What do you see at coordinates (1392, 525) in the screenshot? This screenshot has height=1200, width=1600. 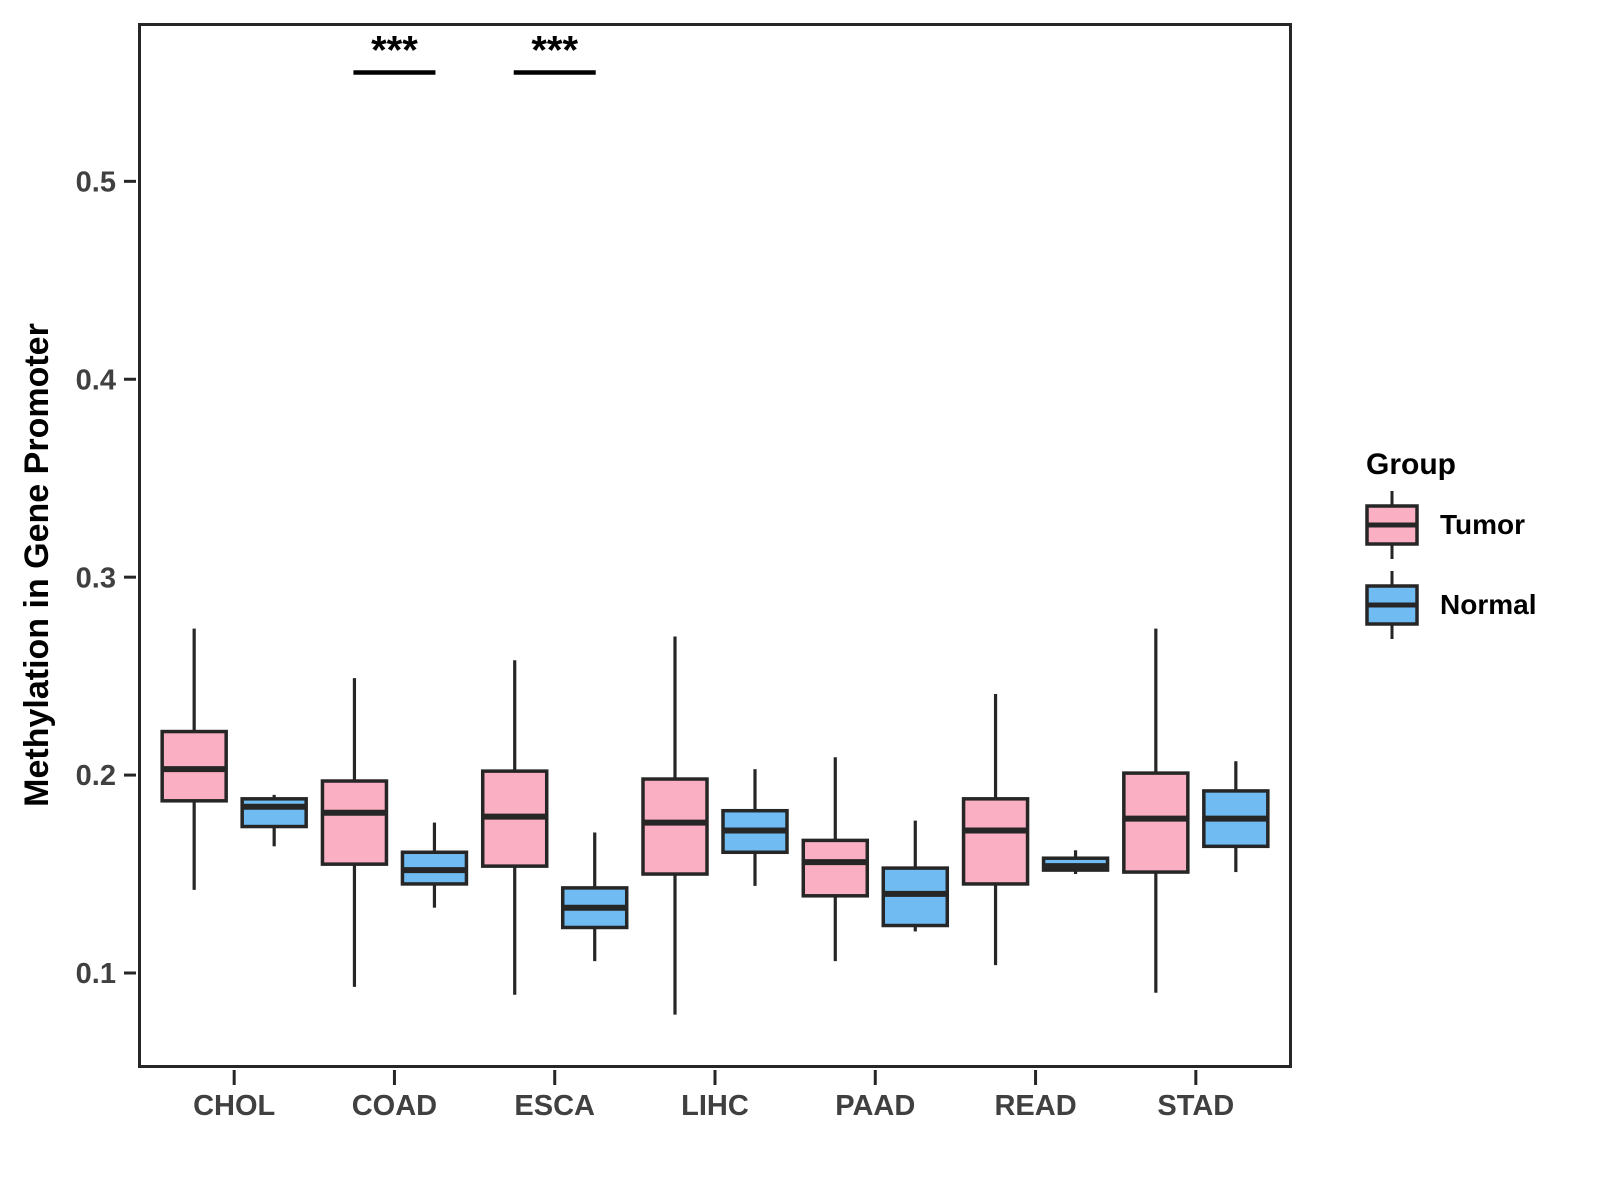 I see `tumor-boxplot-glyph-icon` at bounding box center [1392, 525].